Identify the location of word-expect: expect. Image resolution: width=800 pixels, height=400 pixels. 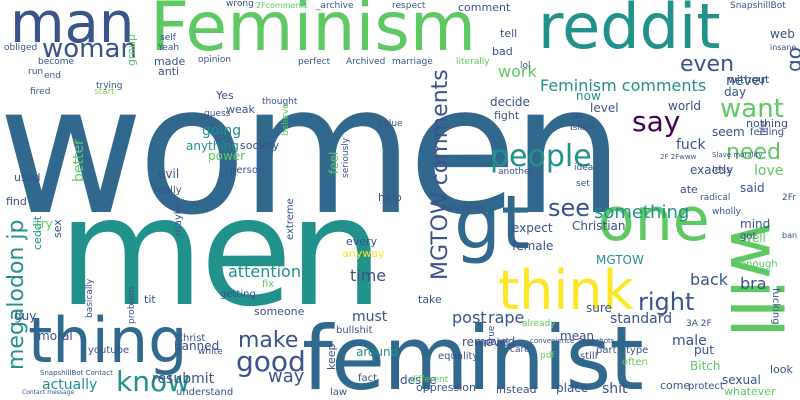
(532, 228).